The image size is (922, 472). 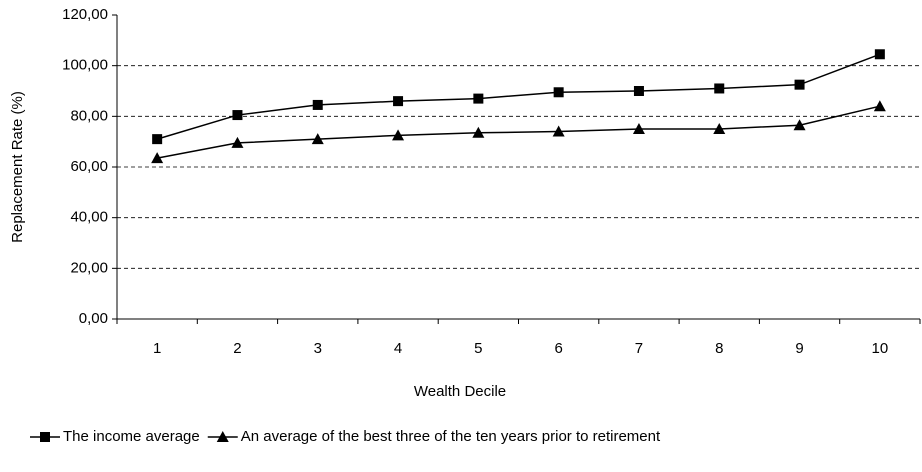 I want to click on x-tick-label: 10, so click(x=880, y=348).